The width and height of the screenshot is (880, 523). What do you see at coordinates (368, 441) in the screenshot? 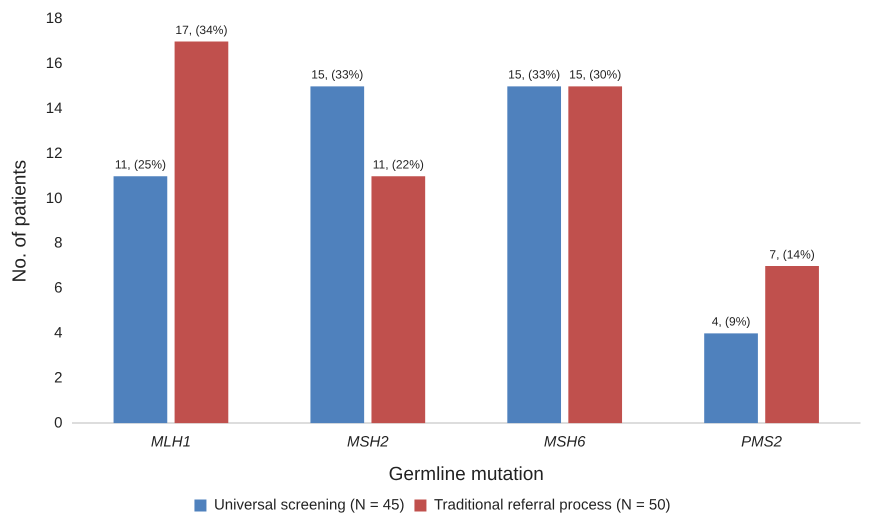
I see `x-tick-label: MSH2` at bounding box center [368, 441].